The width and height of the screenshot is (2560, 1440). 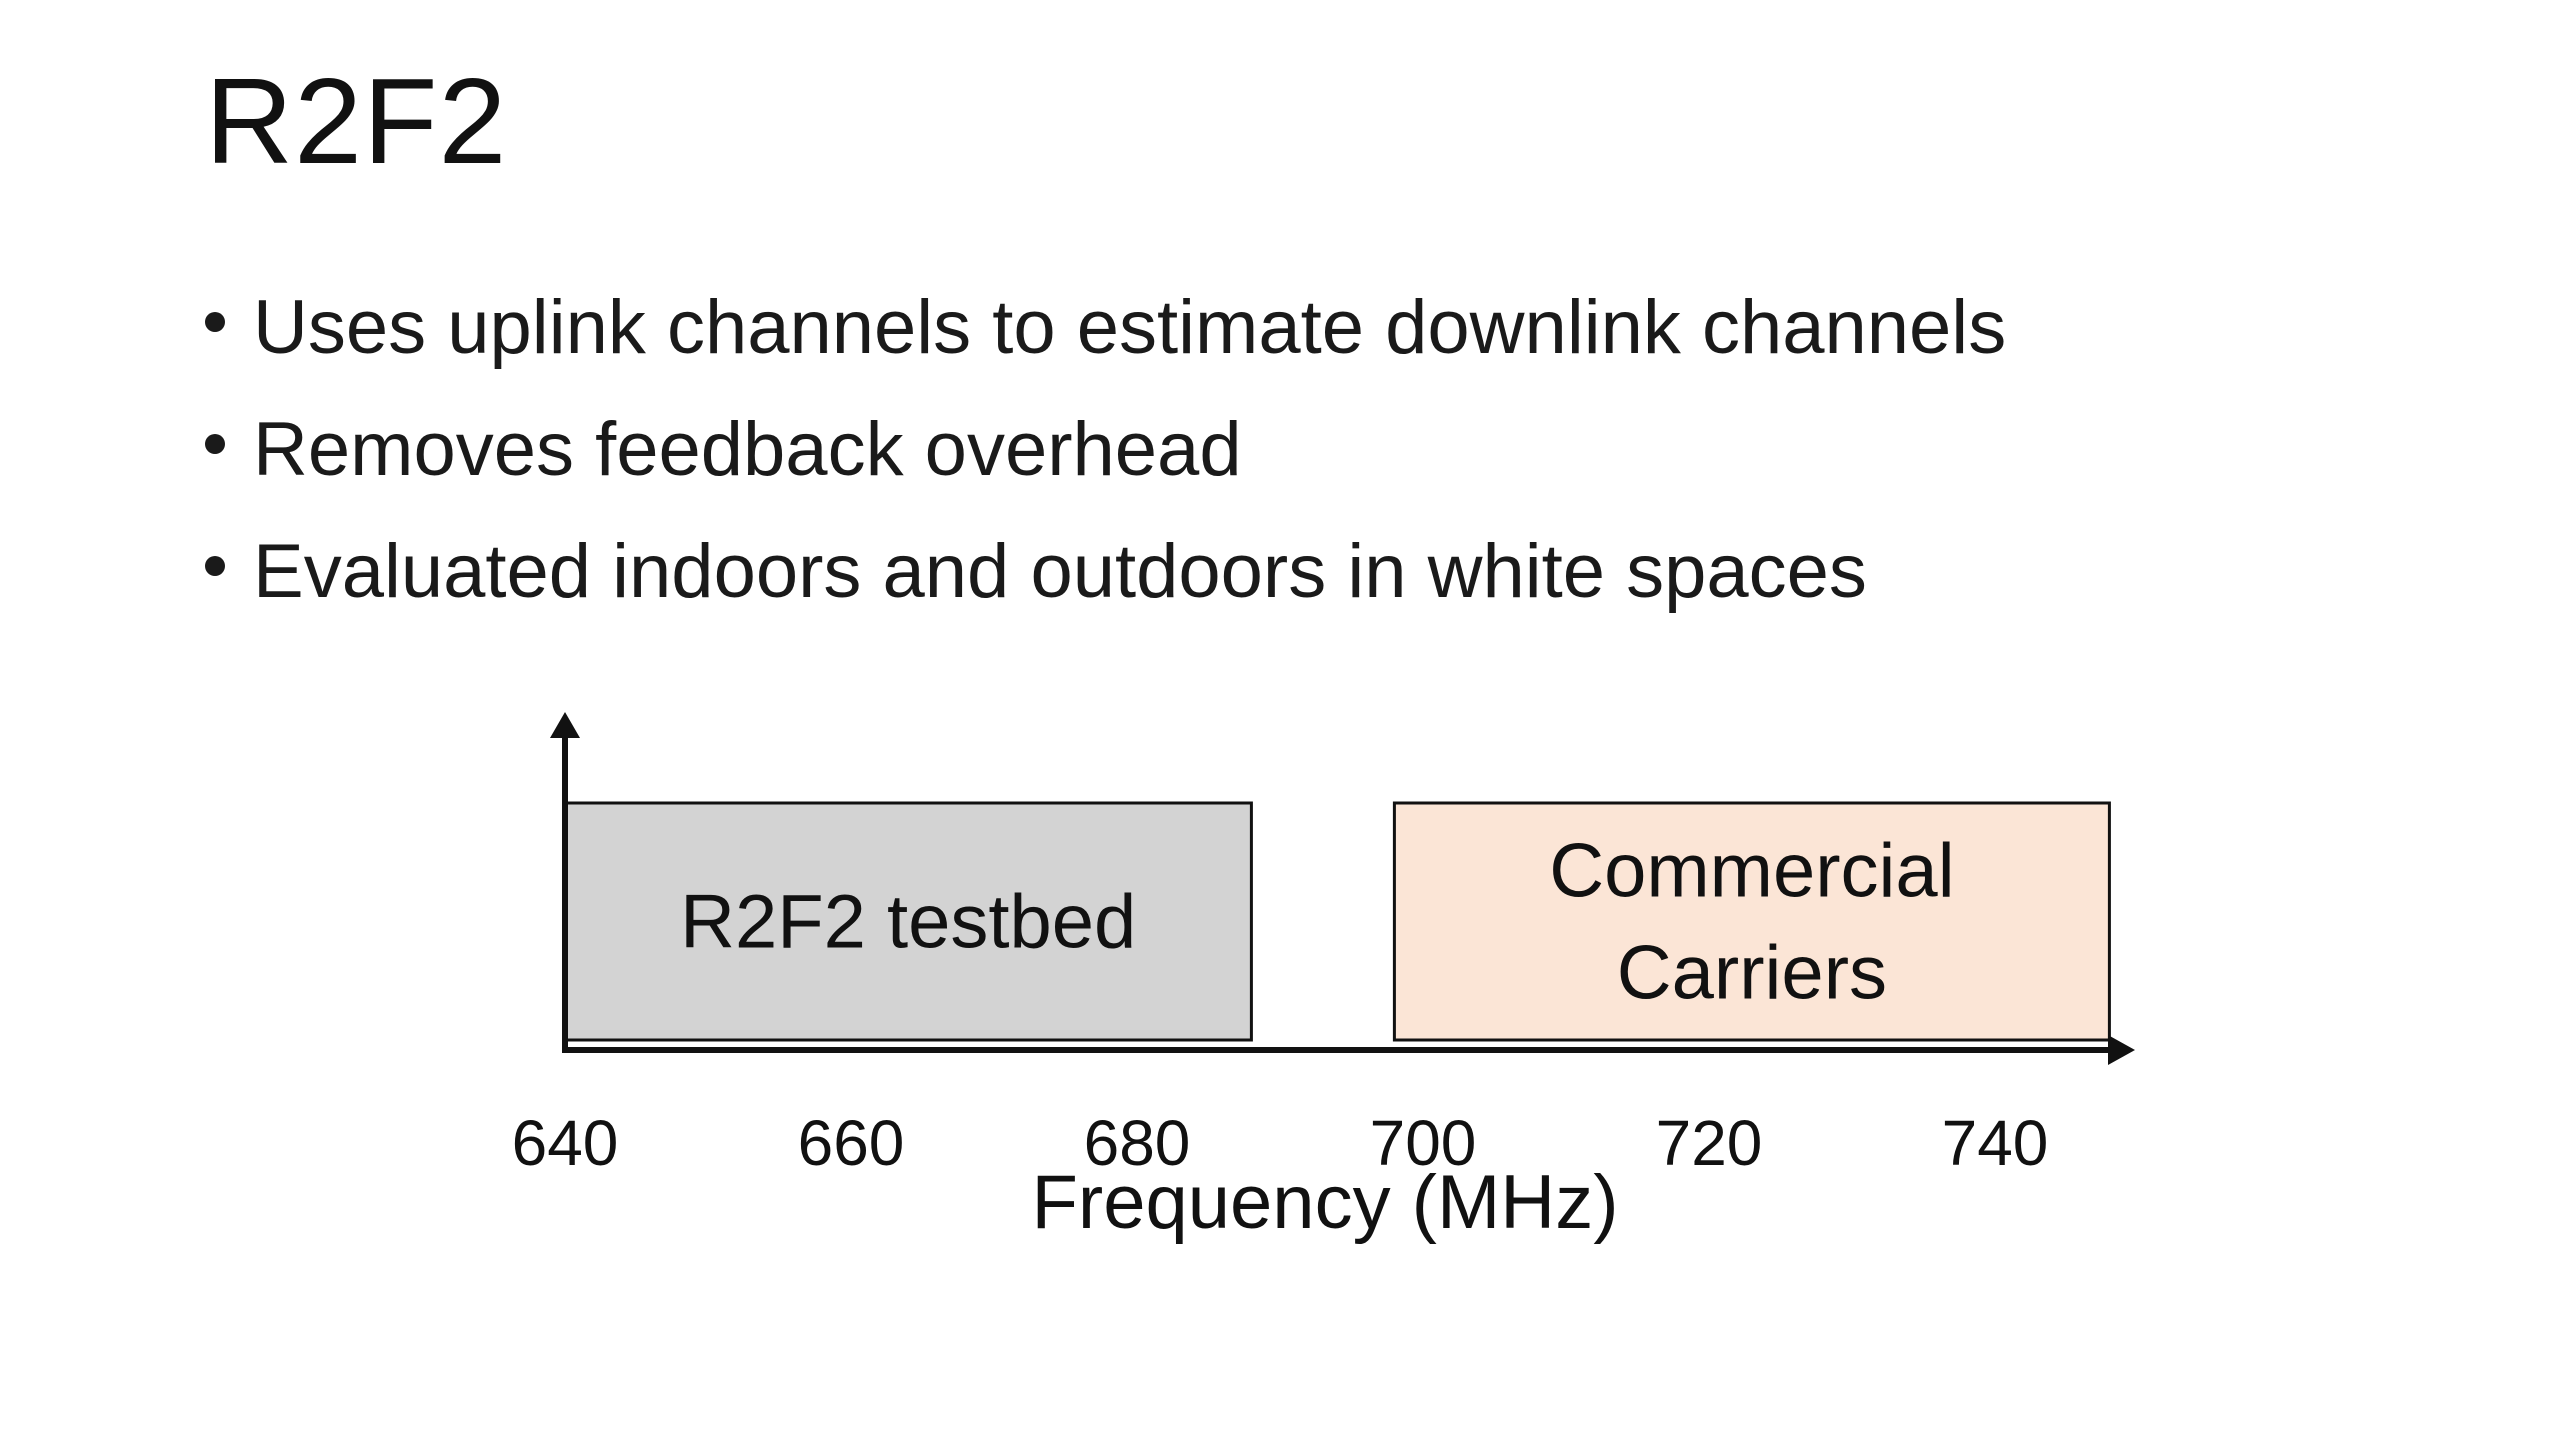 What do you see at coordinates (356, 121) in the screenshot?
I see `slide-title: R2F2` at bounding box center [356, 121].